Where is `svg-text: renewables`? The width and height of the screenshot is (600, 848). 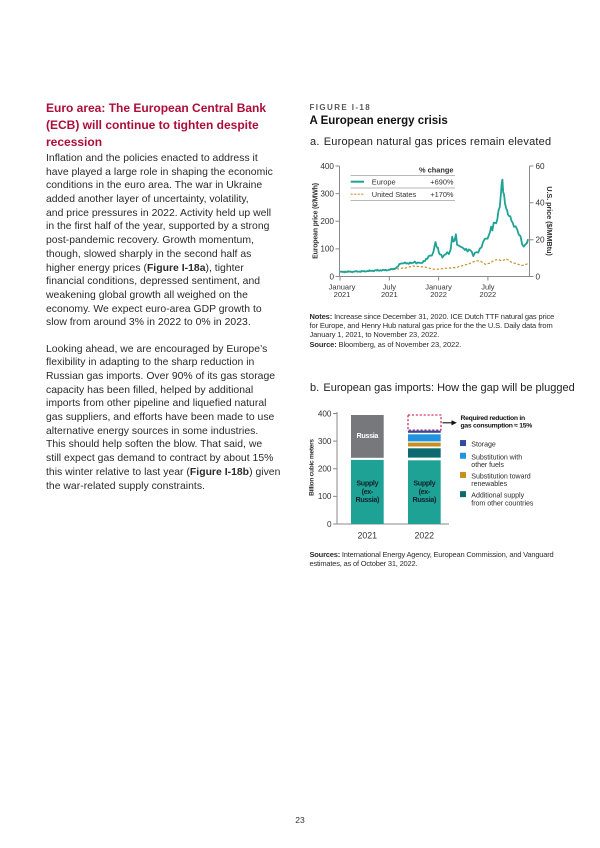
svg-text: renewables is located at coordinates (489, 484).